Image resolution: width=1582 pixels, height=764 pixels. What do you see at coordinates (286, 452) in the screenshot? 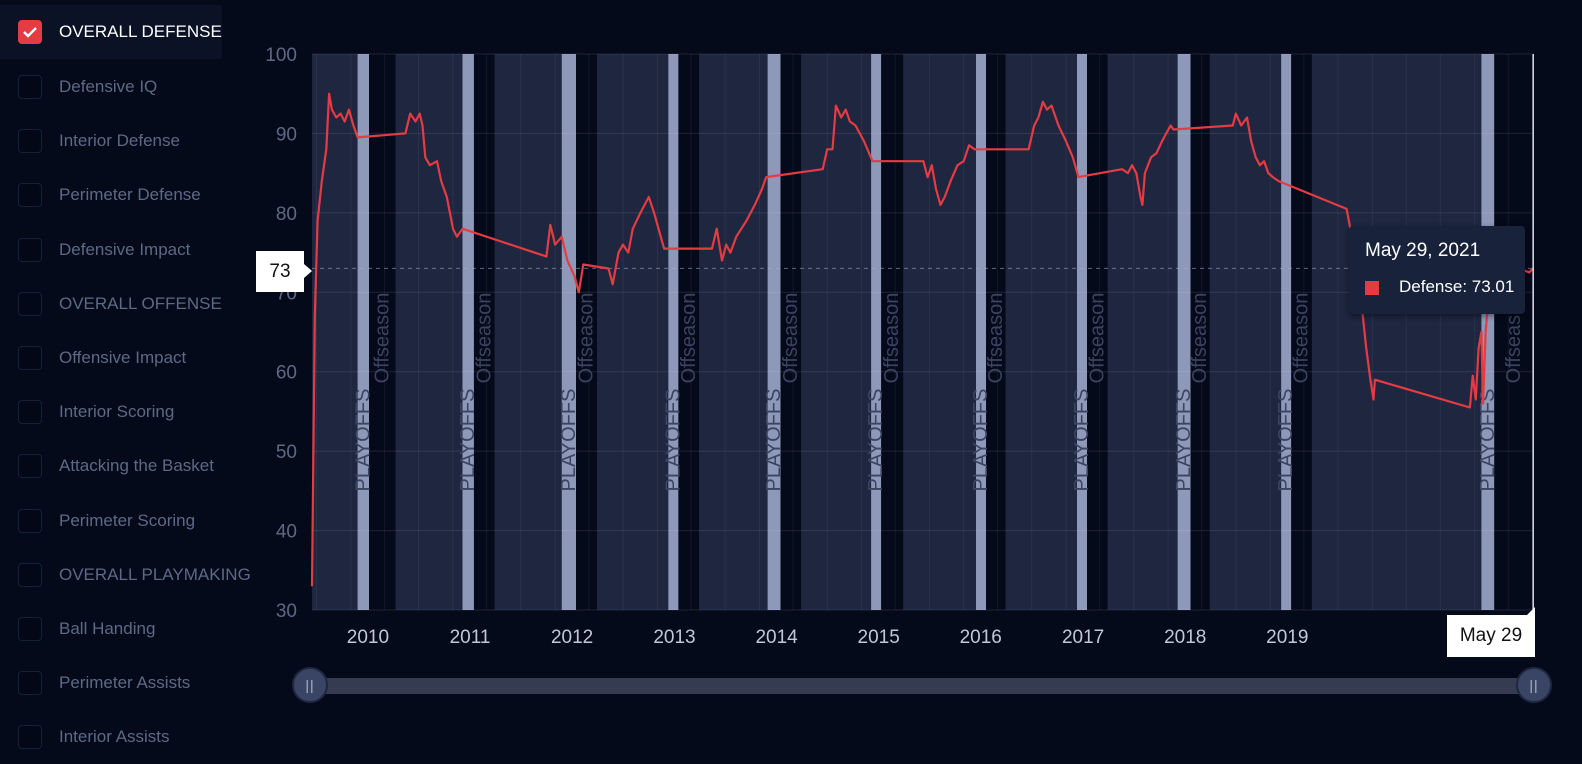
I see `y-tick-label: 50` at bounding box center [286, 452].